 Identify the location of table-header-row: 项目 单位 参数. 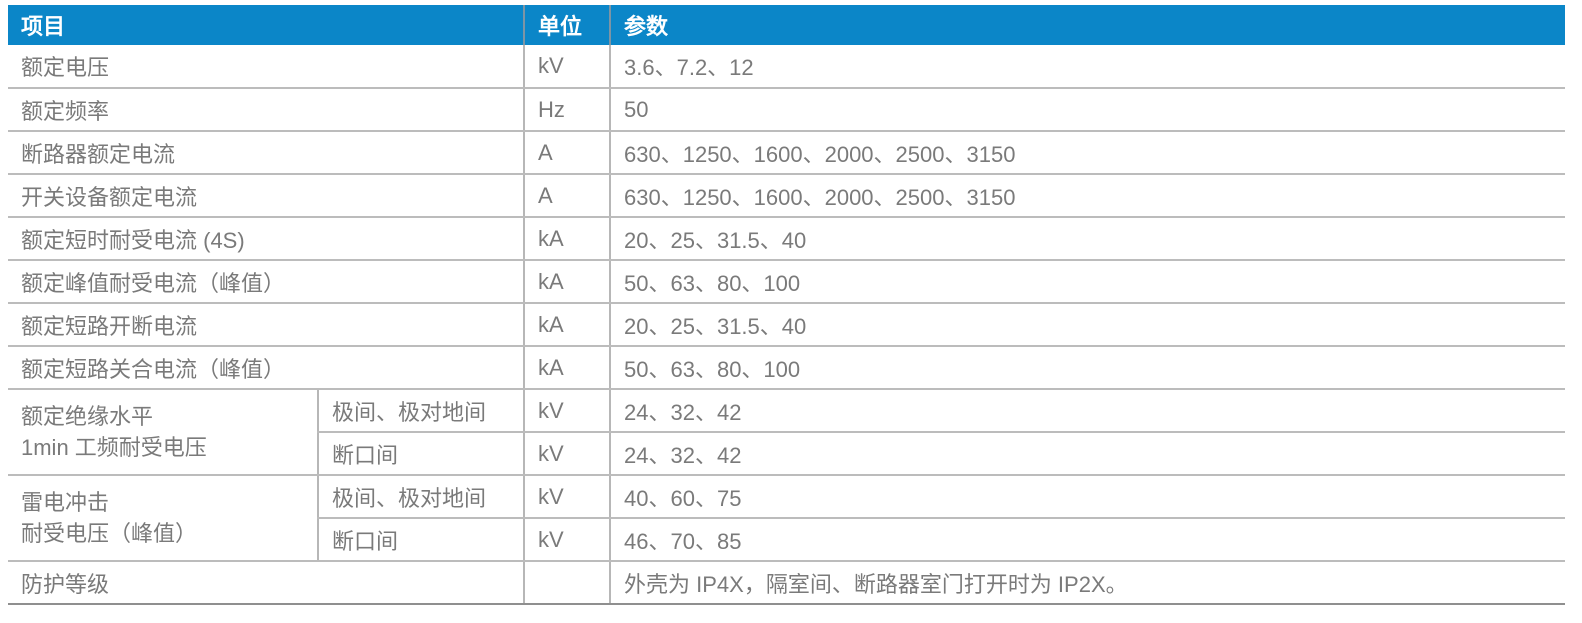
(787, 25).